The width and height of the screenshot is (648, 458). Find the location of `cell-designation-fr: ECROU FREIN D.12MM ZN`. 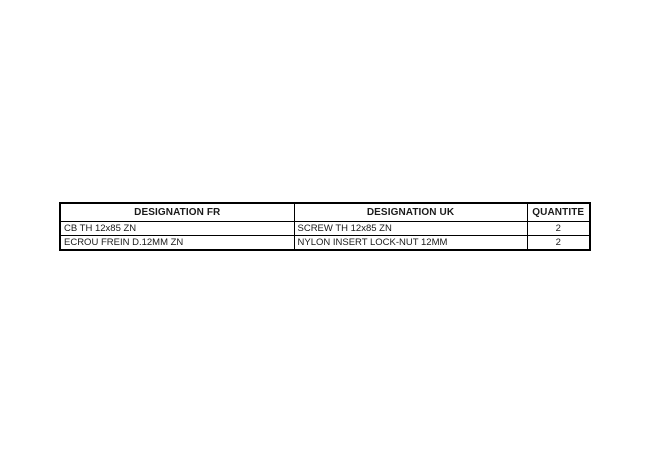

cell-designation-fr: ECROU FREIN D.12MM ZN is located at coordinates (177, 243).